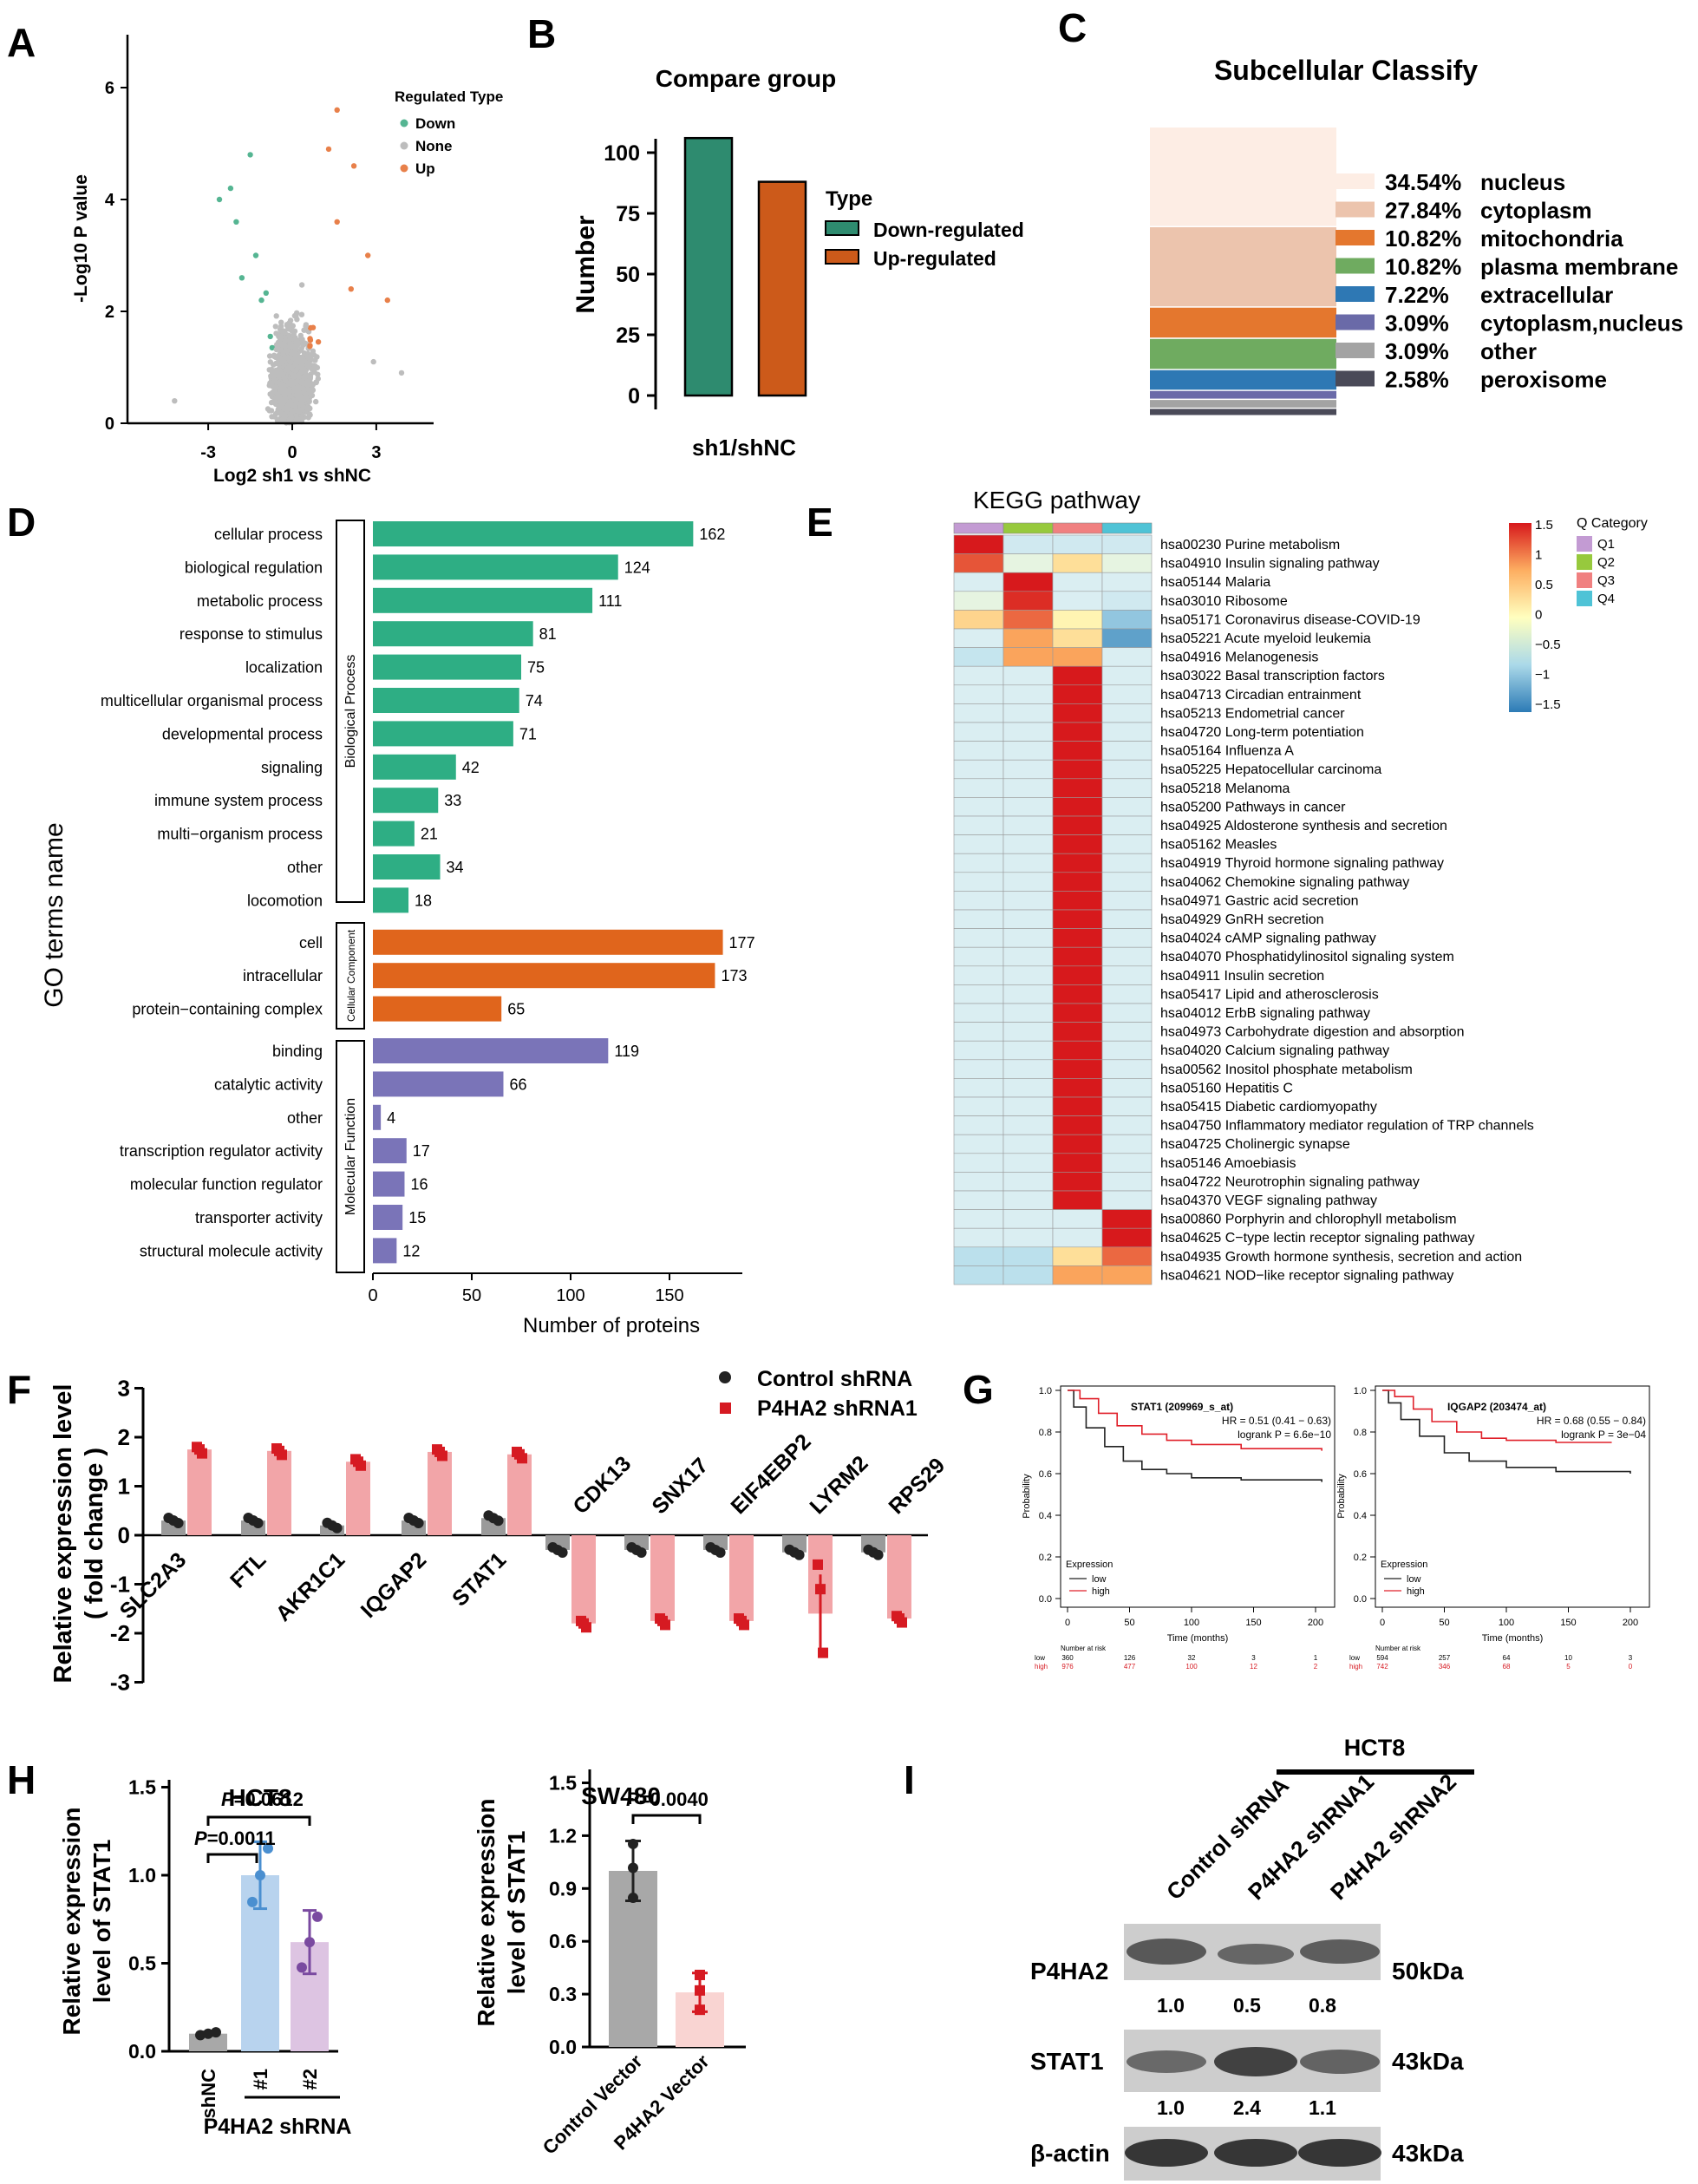 This screenshot has height=2184, width=1698. What do you see at coordinates (1551, 239) in the screenshot?
I see `legend-name: mitochondria` at bounding box center [1551, 239].